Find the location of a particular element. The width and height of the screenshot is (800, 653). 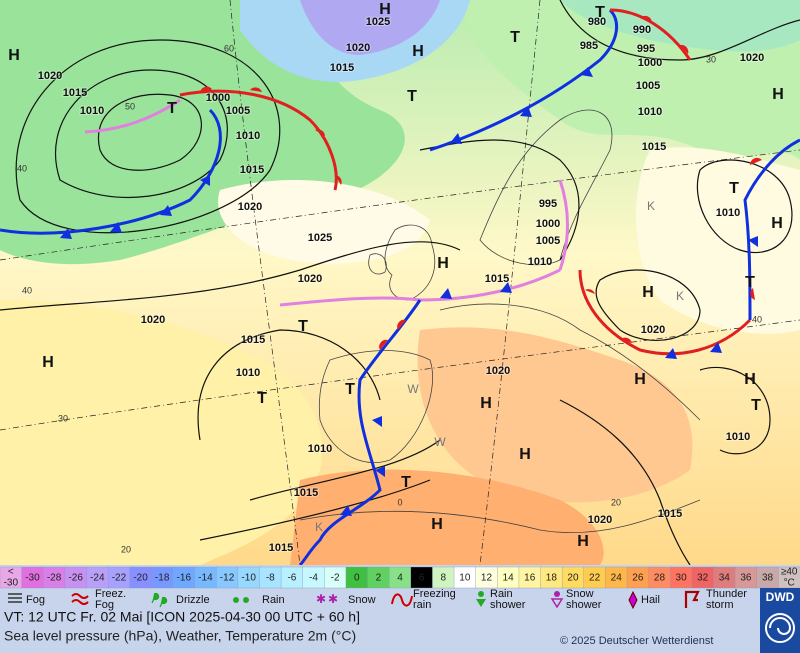

isotherm-label: 60 is located at coordinates (229, 48).